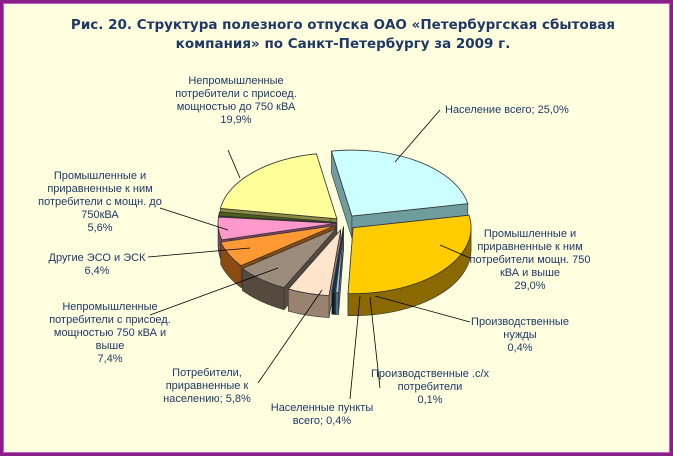  Describe the element at coordinates (236, 107) in the screenshot. I see `slice-label-10-line-2: мощностью до 750 кВА` at that location.